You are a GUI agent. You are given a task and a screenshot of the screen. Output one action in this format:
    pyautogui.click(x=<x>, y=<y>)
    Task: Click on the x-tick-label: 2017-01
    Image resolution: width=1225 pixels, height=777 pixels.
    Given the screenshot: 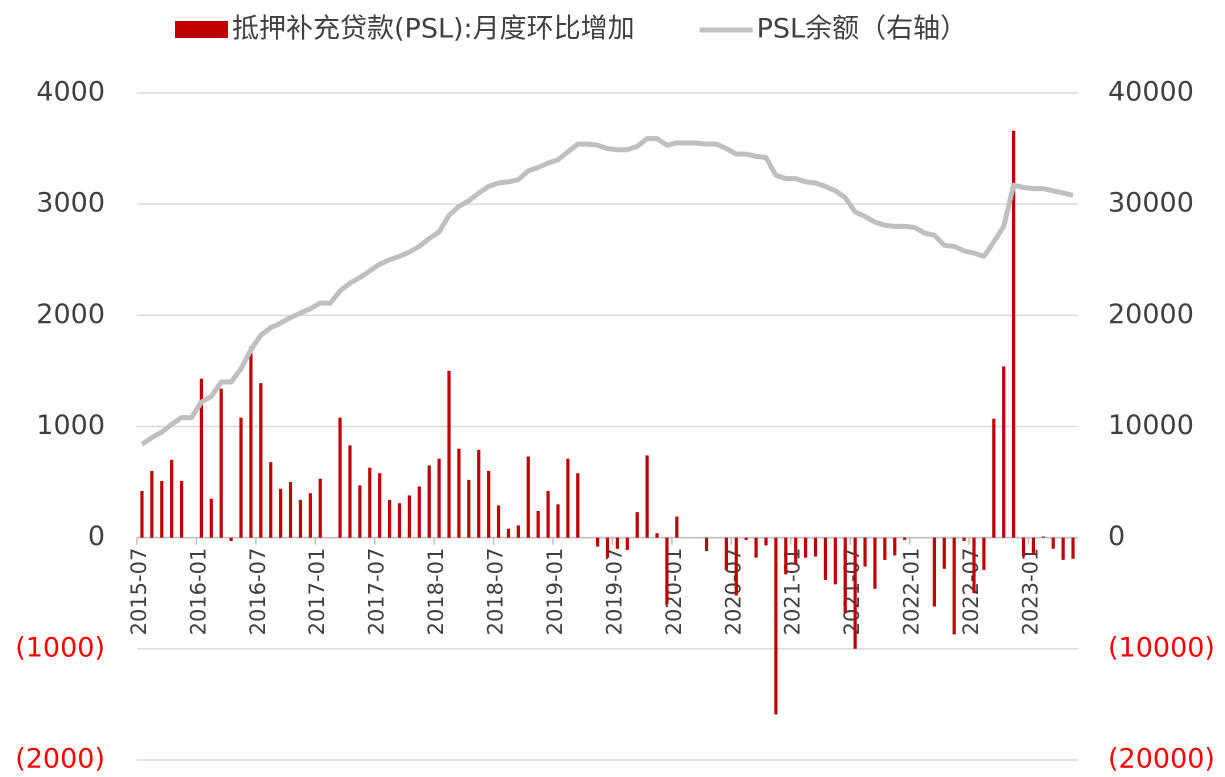 What is the action you would take?
    pyautogui.click(x=317, y=592)
    